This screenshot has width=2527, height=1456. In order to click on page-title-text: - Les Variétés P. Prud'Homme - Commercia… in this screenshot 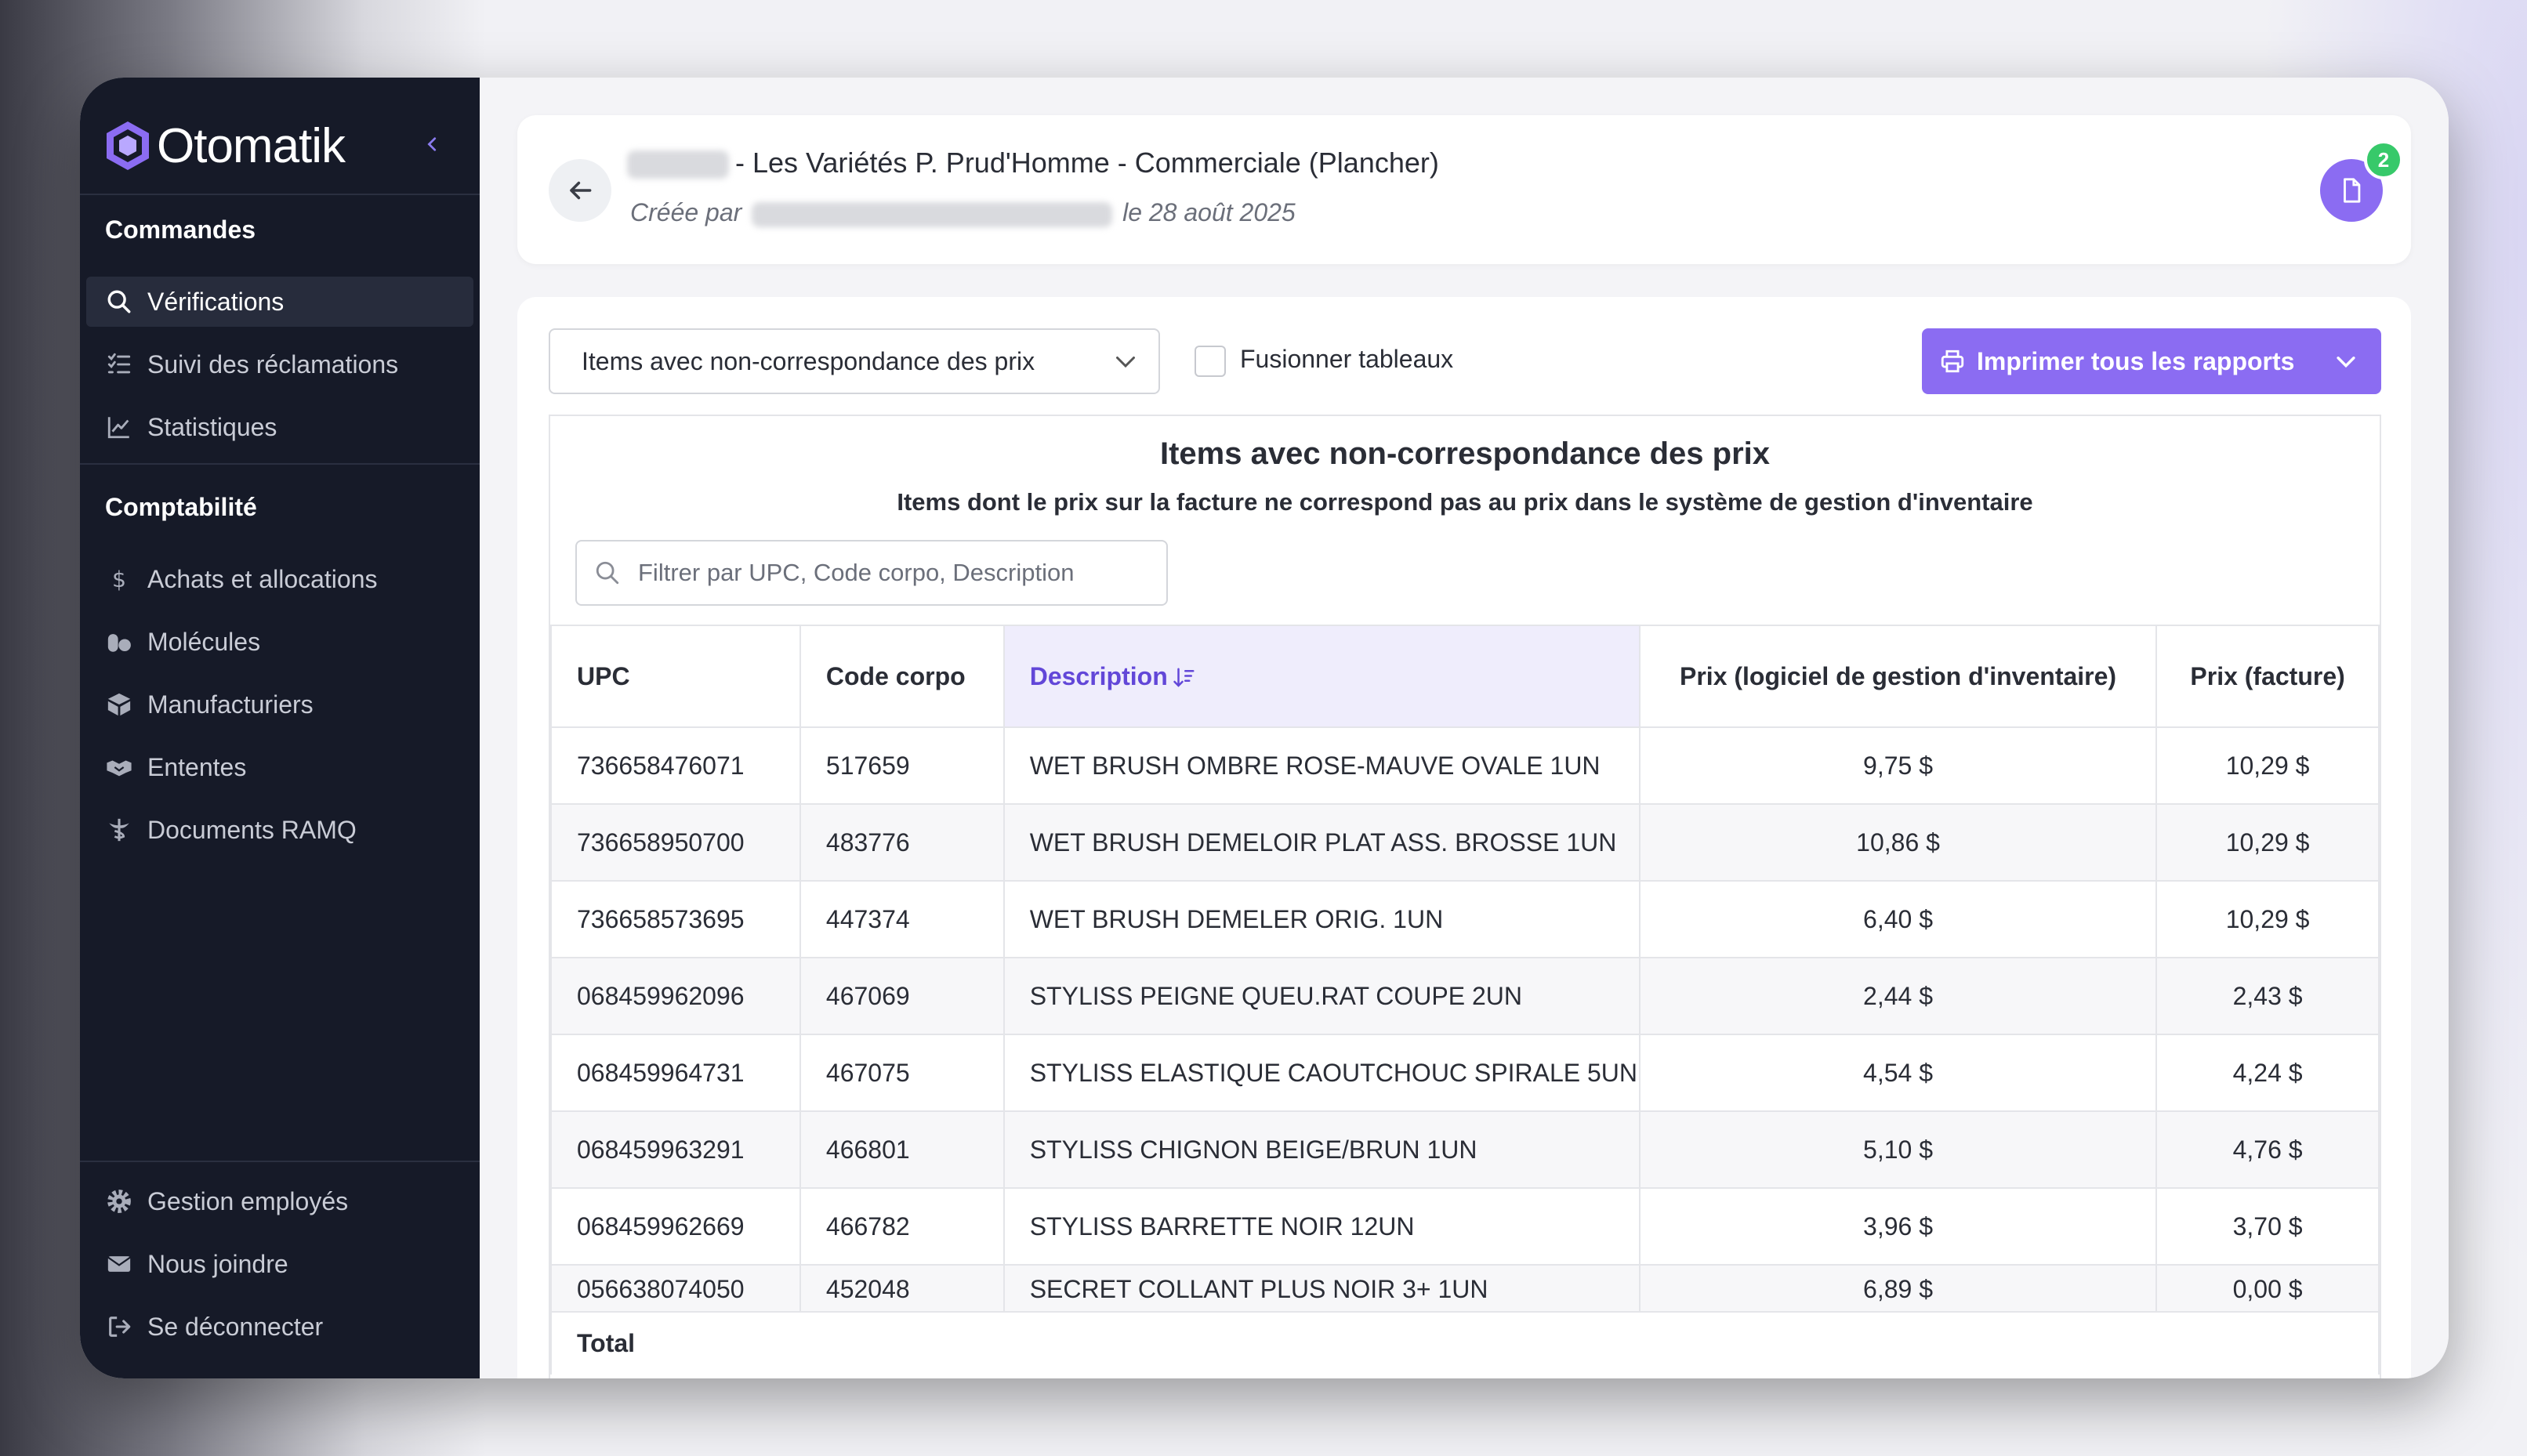, I will do `click(1087, 163)`.